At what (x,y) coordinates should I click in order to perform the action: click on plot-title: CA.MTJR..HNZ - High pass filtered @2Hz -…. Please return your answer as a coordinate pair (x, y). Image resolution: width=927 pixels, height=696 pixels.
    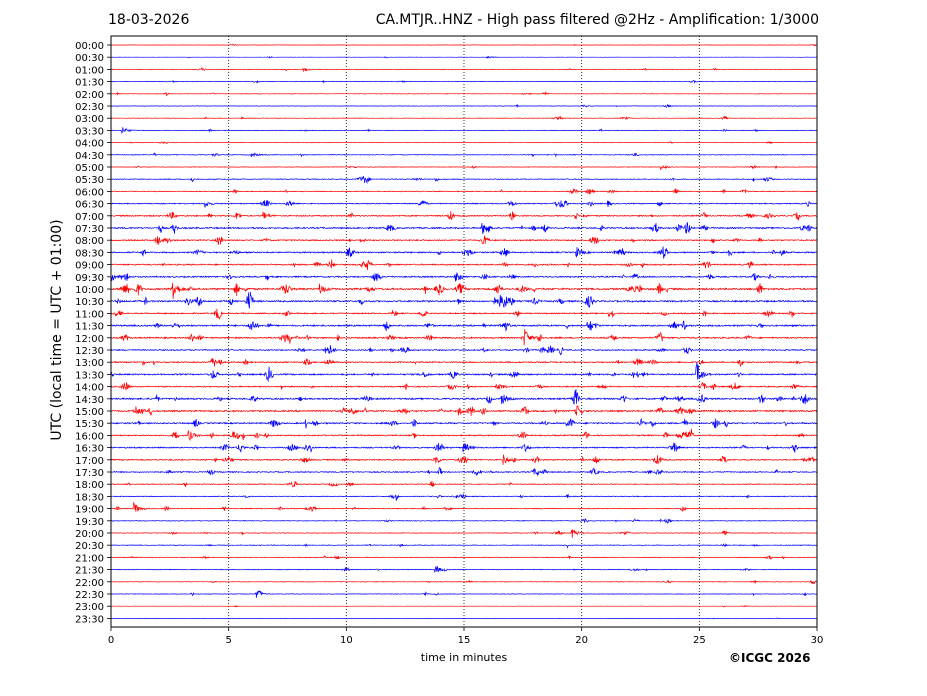
    Looking at the image, I should click on (597, 20).